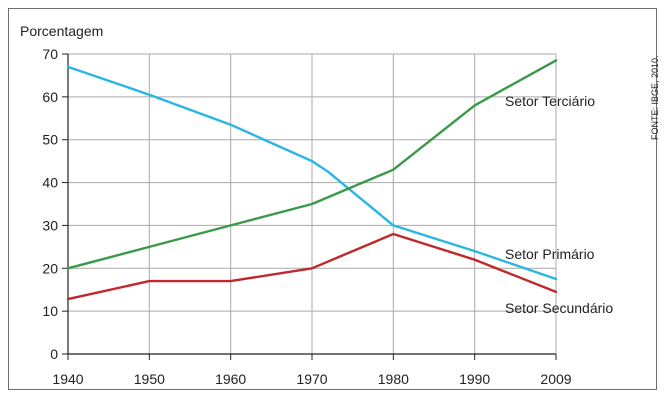 The width and height of the screenshot is (672, 398). What do you see at coordinates (61, 31) in the screenshot?
I see `y-axis-title: Porcentagem` at bounding box center [61, 31].